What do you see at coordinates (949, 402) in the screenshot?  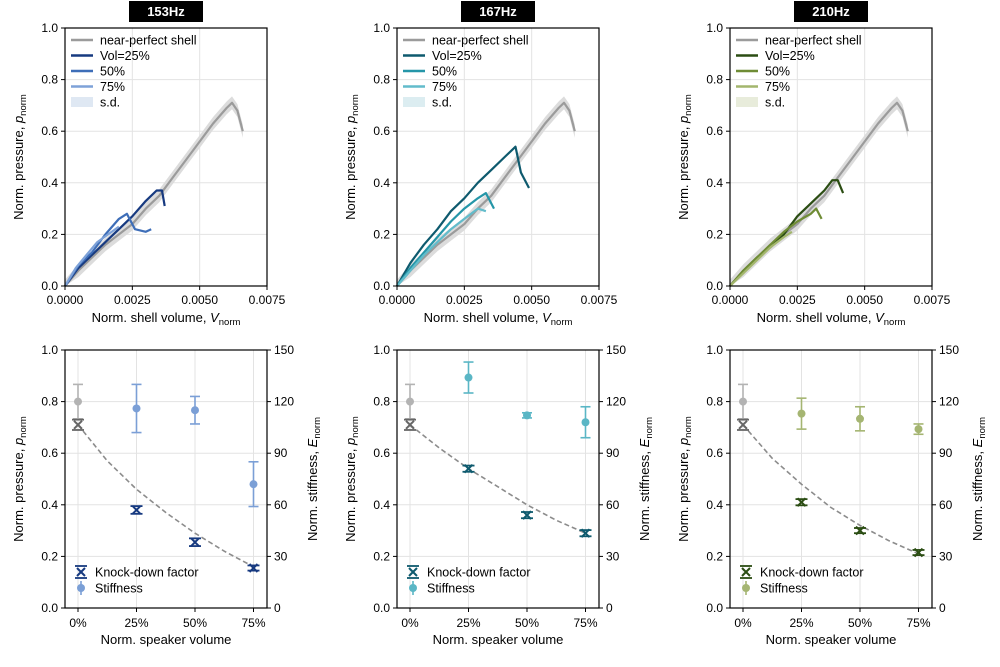 I see `y-right-tick-label: 120` at bounding box center [949, 402].